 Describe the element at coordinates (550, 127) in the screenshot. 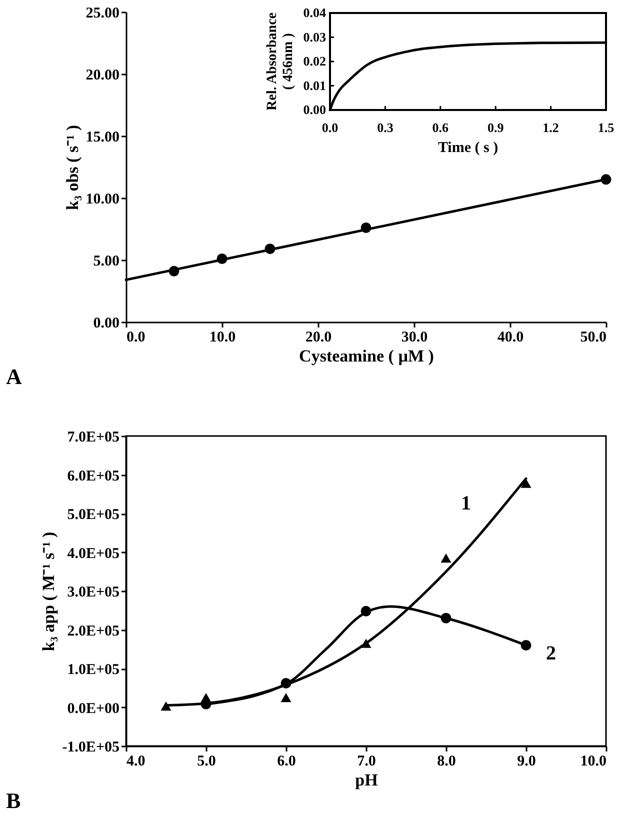

I see `x-tick-label: 1.2` at that location.